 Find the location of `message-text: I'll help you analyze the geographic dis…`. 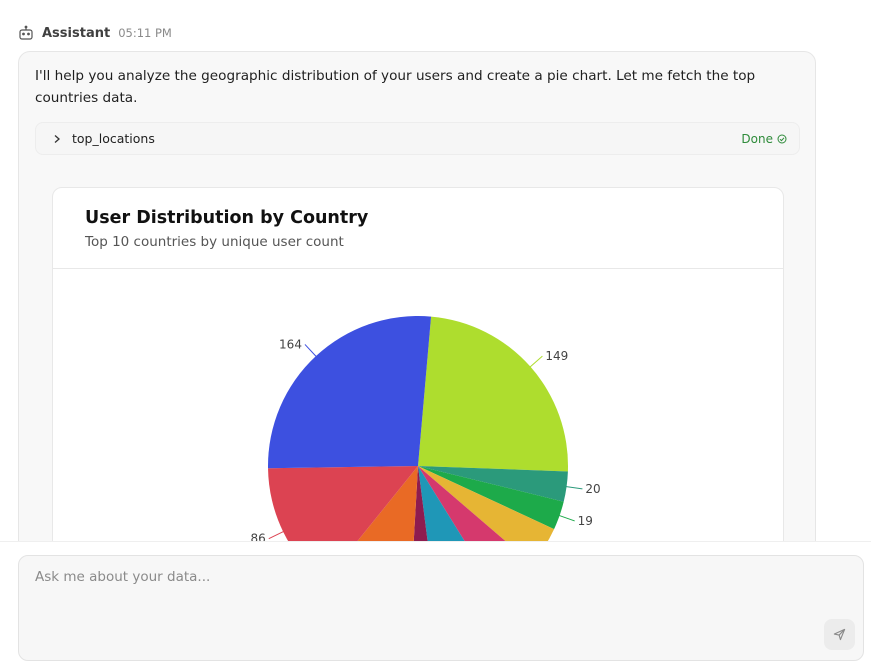

message-text: I'll help you analyze the geographic dis… is located at coordinates (395, 87).